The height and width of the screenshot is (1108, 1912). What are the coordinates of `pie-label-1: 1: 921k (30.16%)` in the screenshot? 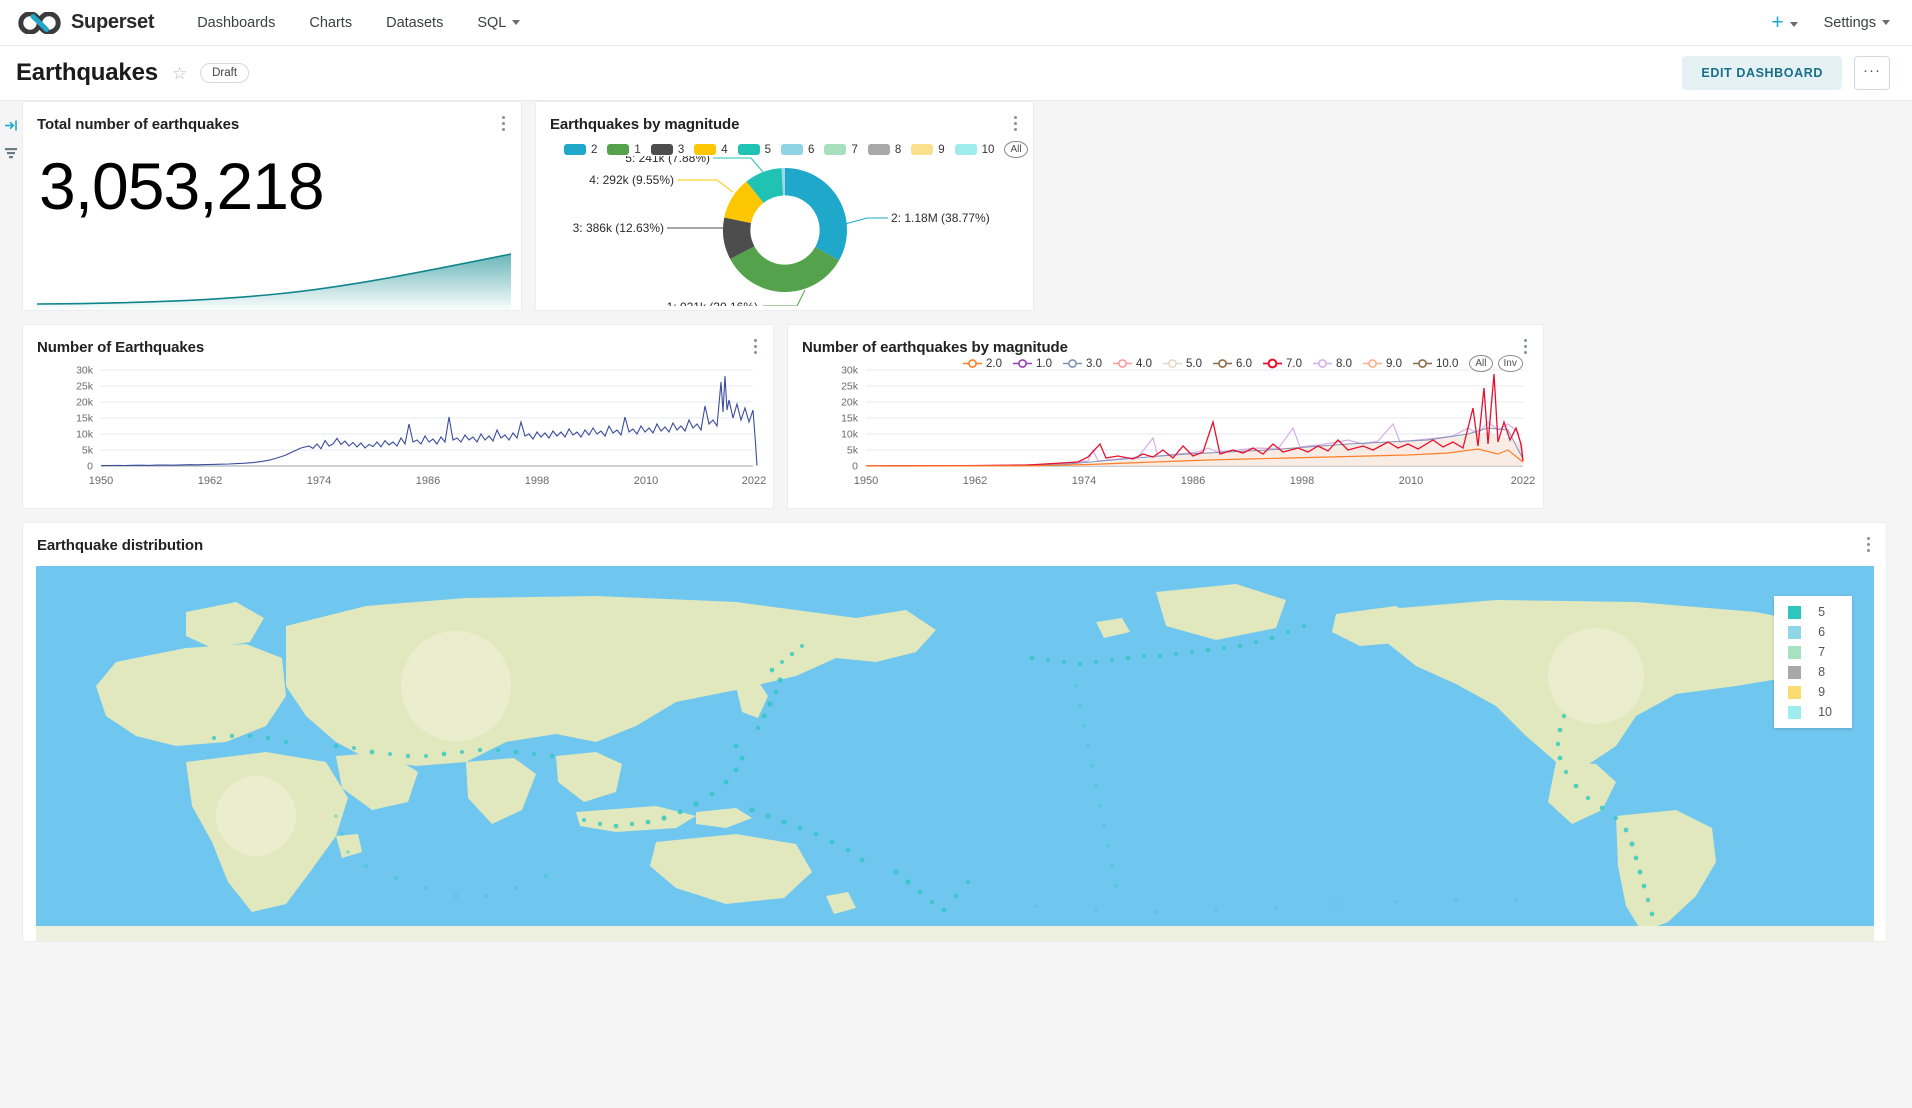 It's located at (712, 303).